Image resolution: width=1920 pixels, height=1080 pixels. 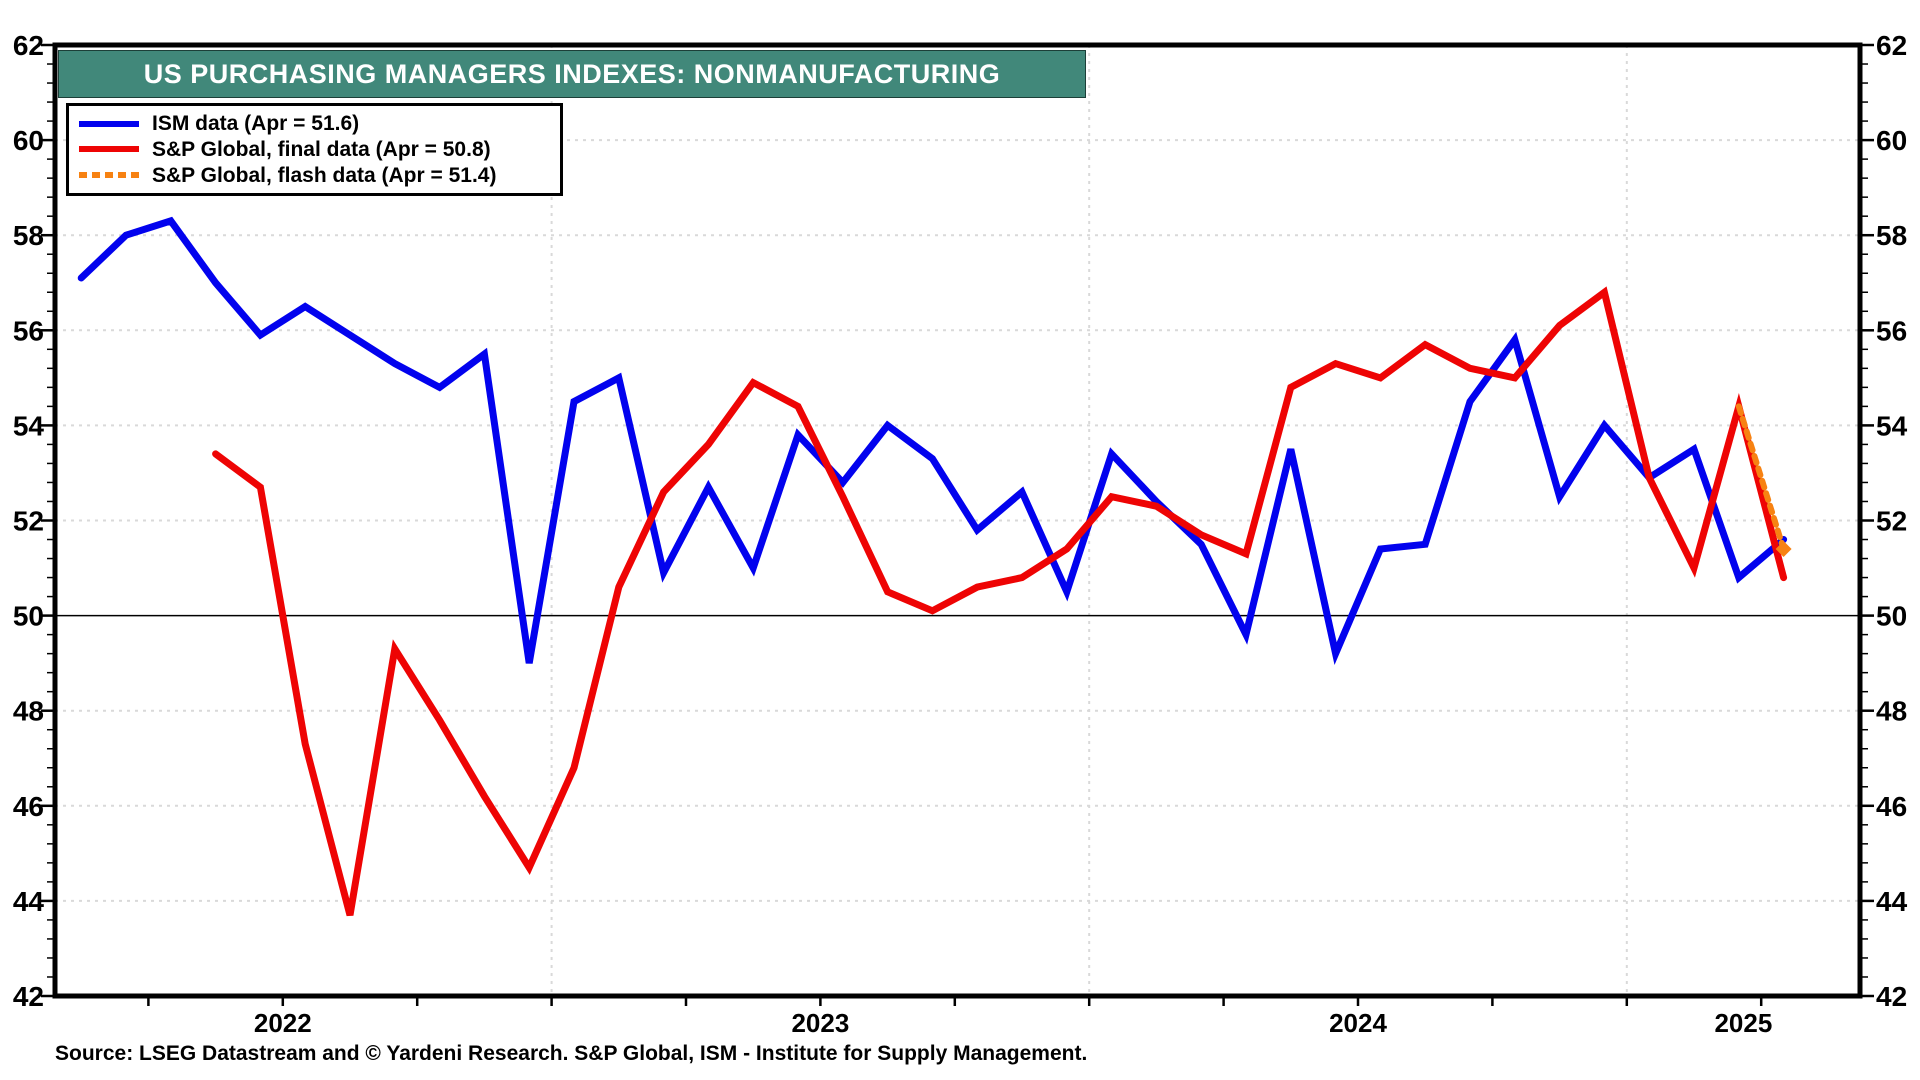 What do you see at coordinates (1358, 1023) in the screenshot?
I see `x-year-label: 2024` at bounding box center [1358, 1023].